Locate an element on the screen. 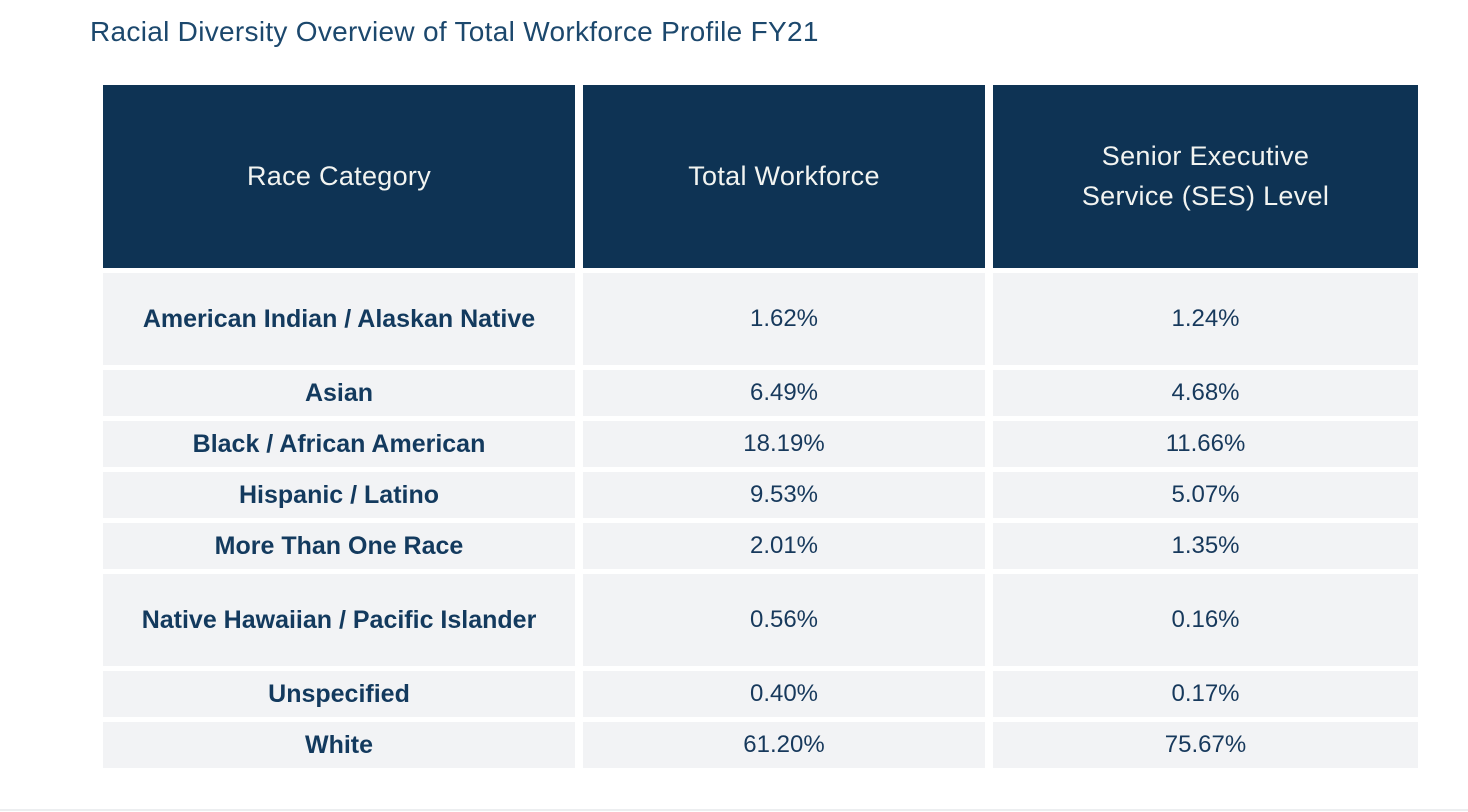 The height and width of the screenshot is (812, 1468). total-workforce-cell: 61.20% is located at coordinates (784, 745).